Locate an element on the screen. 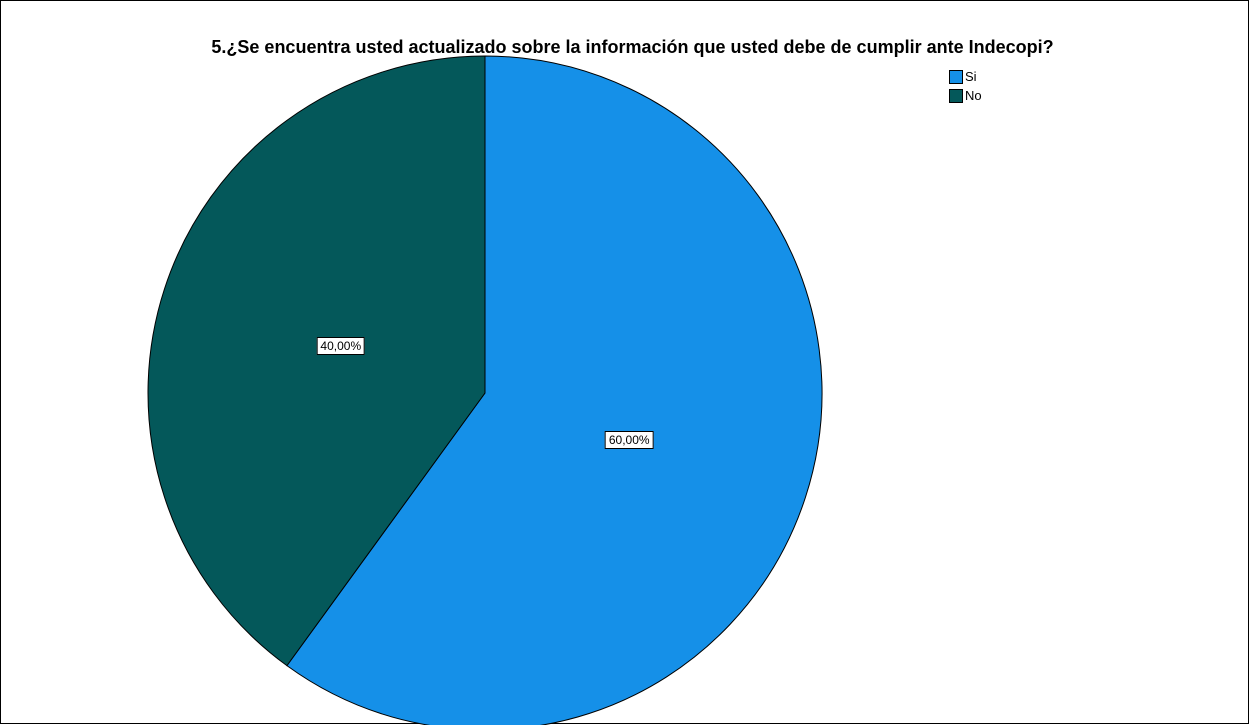 The width and height of the screenshot is (1249, 725). legend: Si No is located at coordinates (965, 88).